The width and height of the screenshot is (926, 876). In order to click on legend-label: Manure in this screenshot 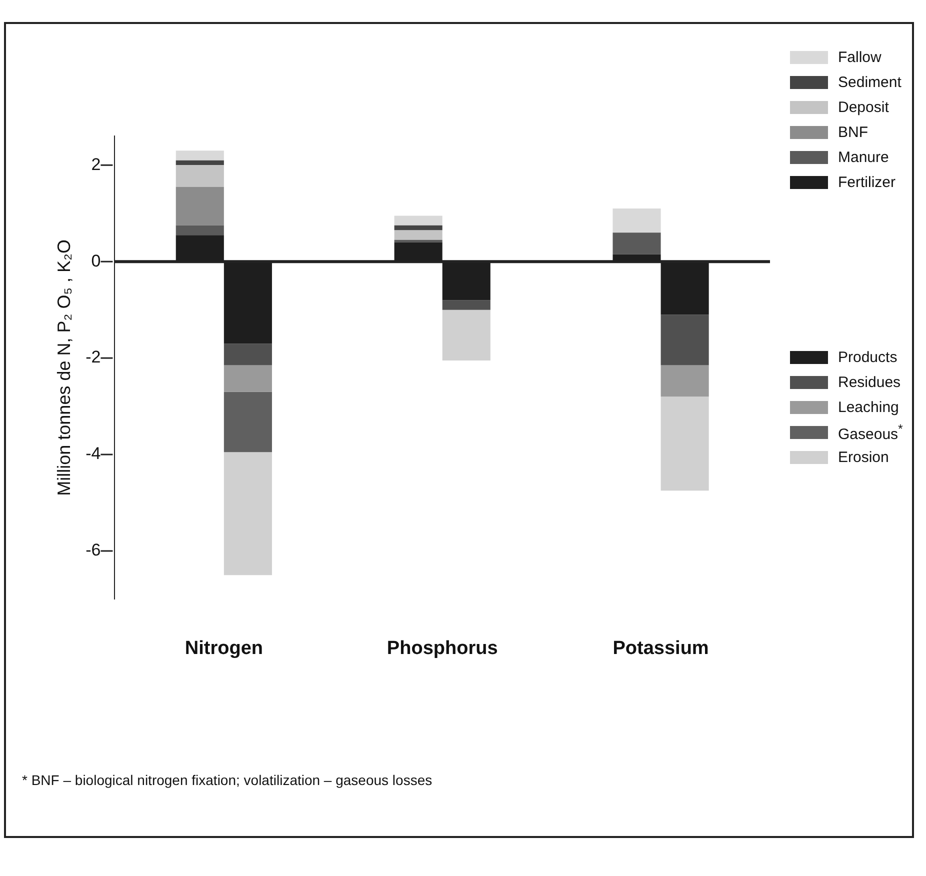, I will do `click(863, 157)`.